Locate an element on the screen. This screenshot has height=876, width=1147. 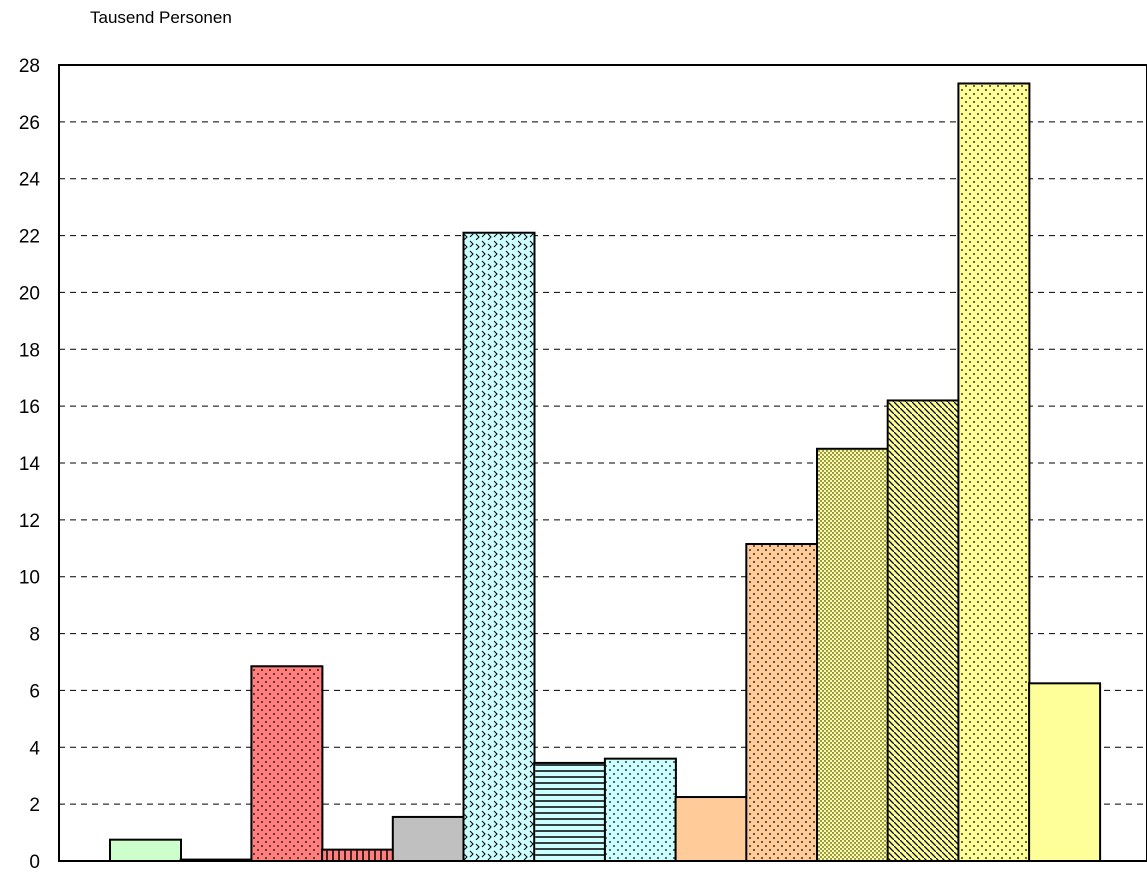
y-tick-label: 16 is located at coordinates (29, 407).